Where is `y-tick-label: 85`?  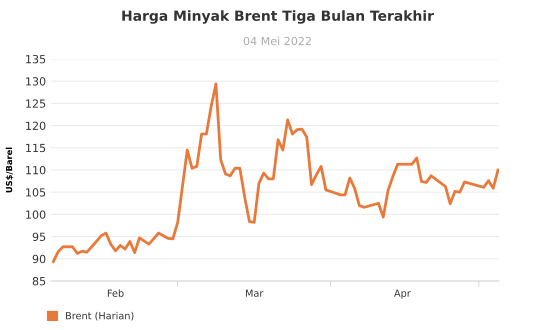 y-tick-label: 85 is located at coordinates (39, 281).